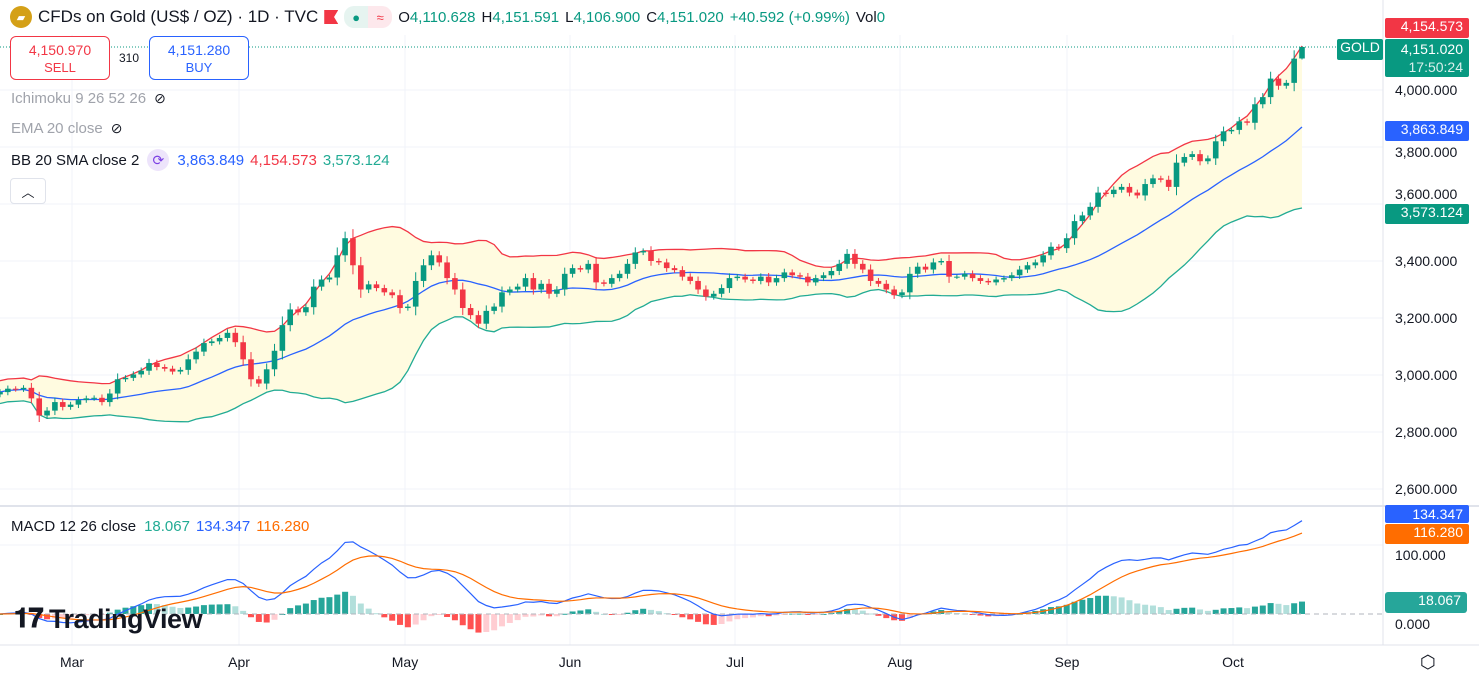  I want to click on flag-icon, so click(331, 17).